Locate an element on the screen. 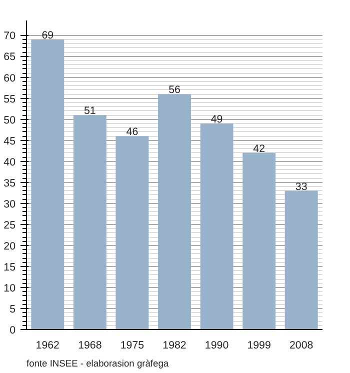 This screenshot has width=350, height=373. x-tick-label: 1968 is located at coordinates (90, 346).